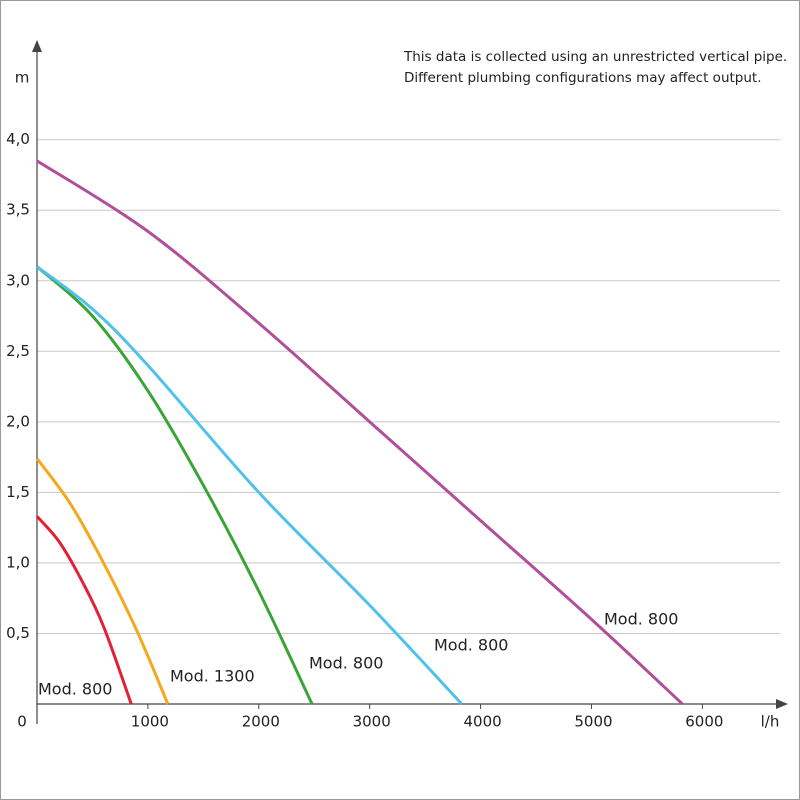 This screenshot has width=800, height=800. What do you see at coordinates (372, 722) in the screenshot?
I see `x-tick-label: 3000` at bounding box center [372, 722].